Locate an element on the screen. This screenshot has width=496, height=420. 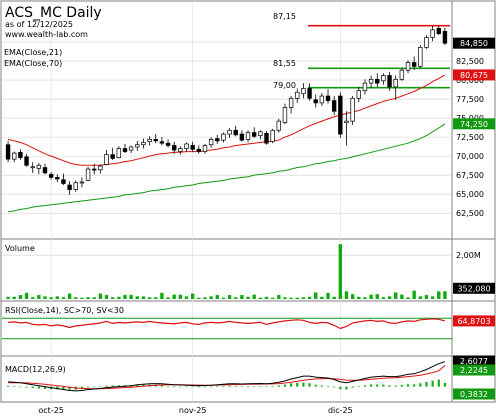
ema70-value-badge: 74,250 is located at coordinates (474, 124).